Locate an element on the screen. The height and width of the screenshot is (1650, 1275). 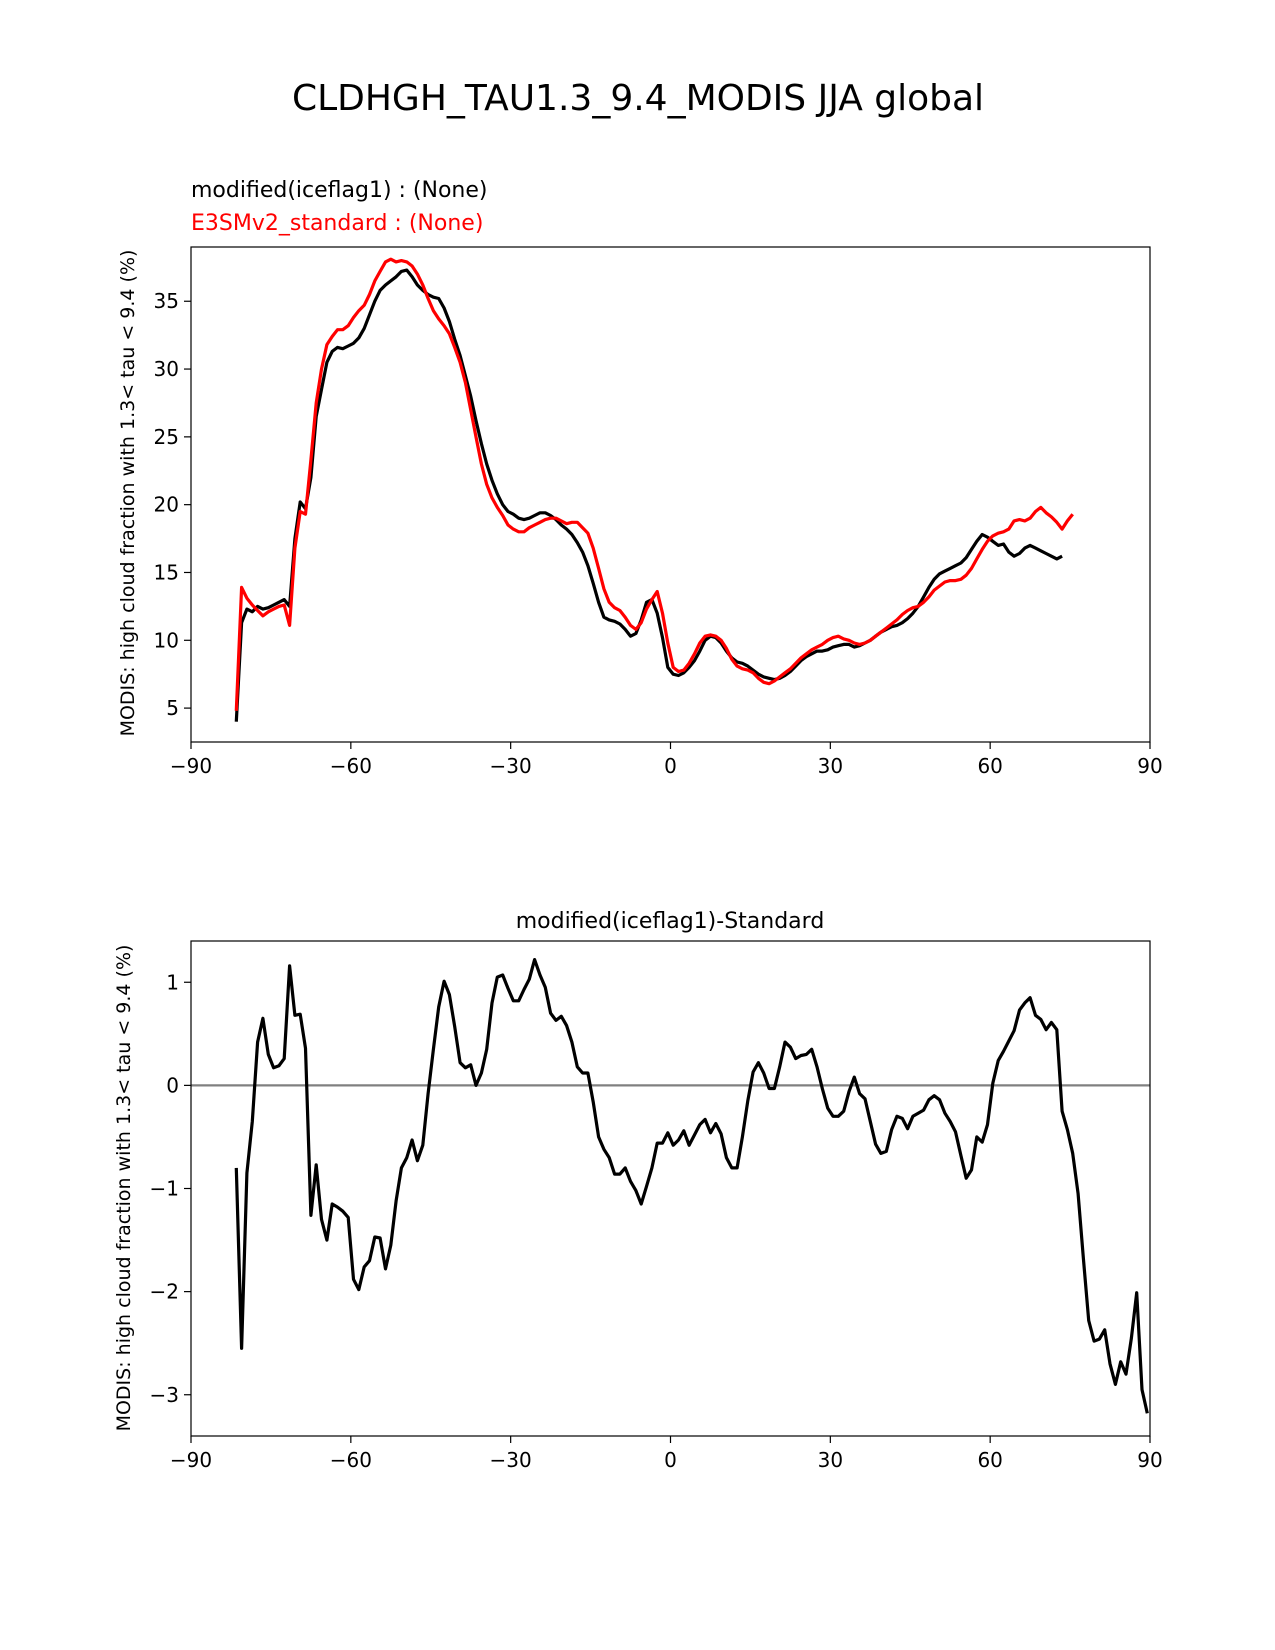
bottom-y-axis: −3 −2 −1 0 1 is located at coordinates (170, 1188).